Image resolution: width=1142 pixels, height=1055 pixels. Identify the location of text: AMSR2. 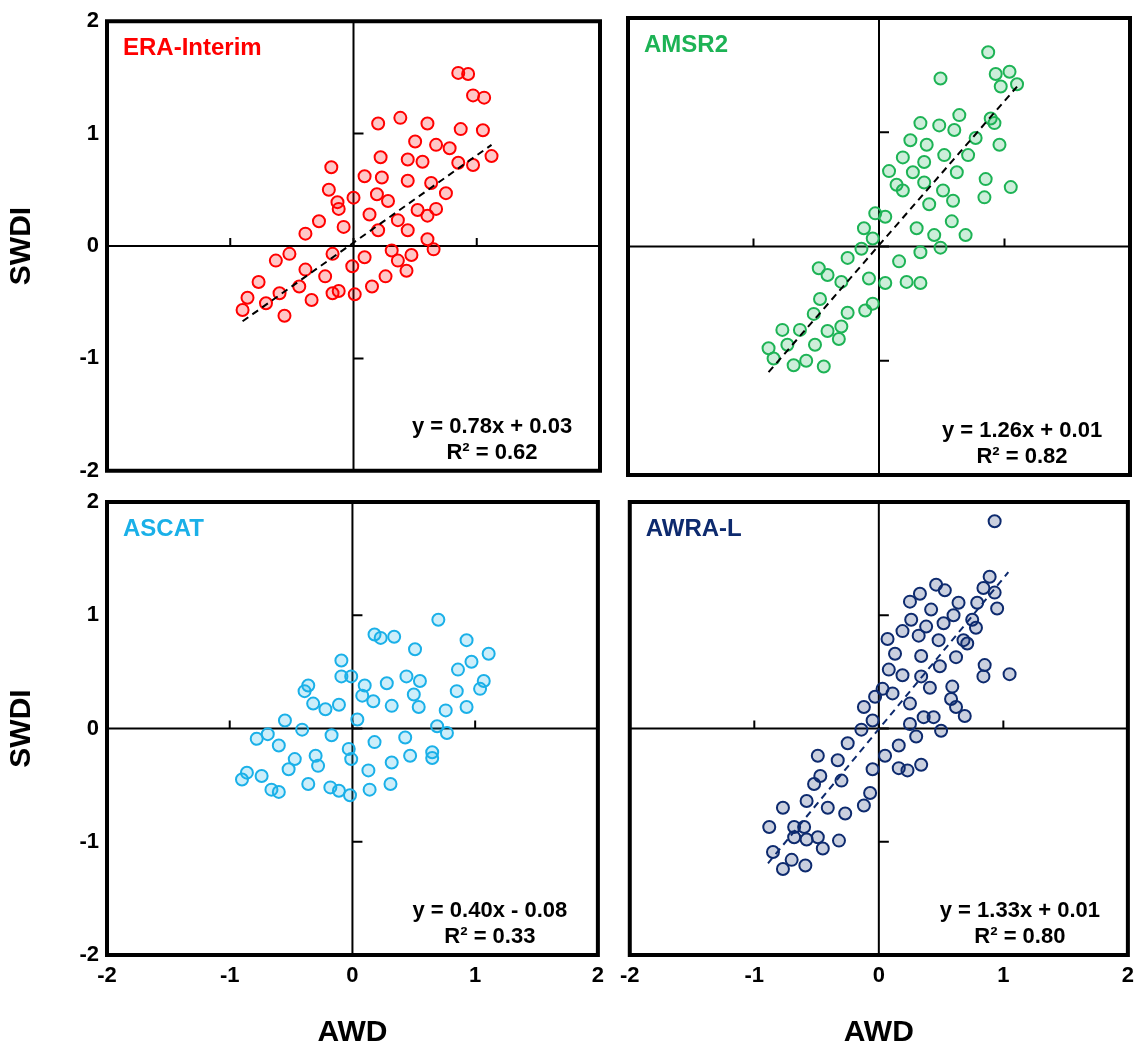
(686, 43).